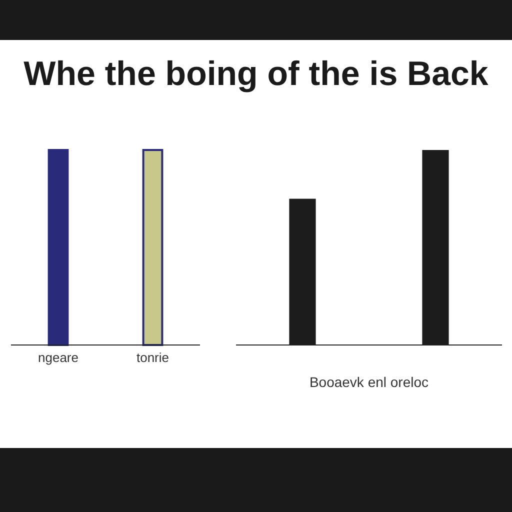 The height and width of the screenshot is (512, 512). I want to click on x-tick-label: ngeare, so click(58, 358).